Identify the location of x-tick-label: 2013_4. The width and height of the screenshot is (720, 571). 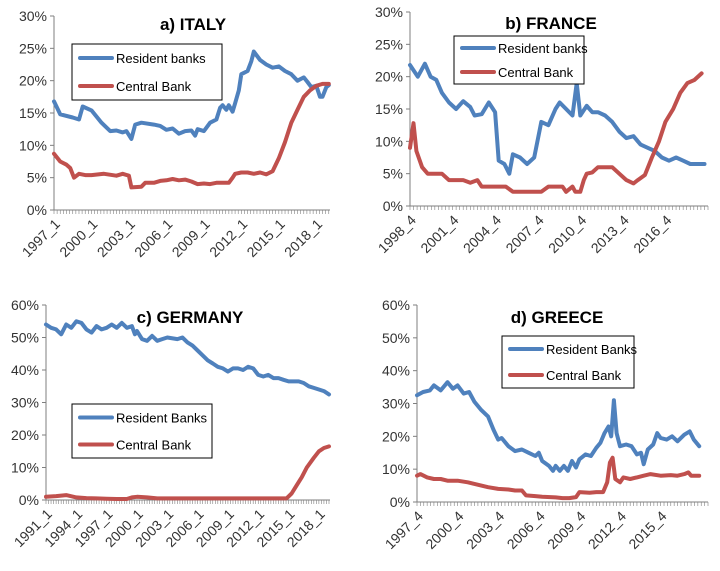
(610, 234).